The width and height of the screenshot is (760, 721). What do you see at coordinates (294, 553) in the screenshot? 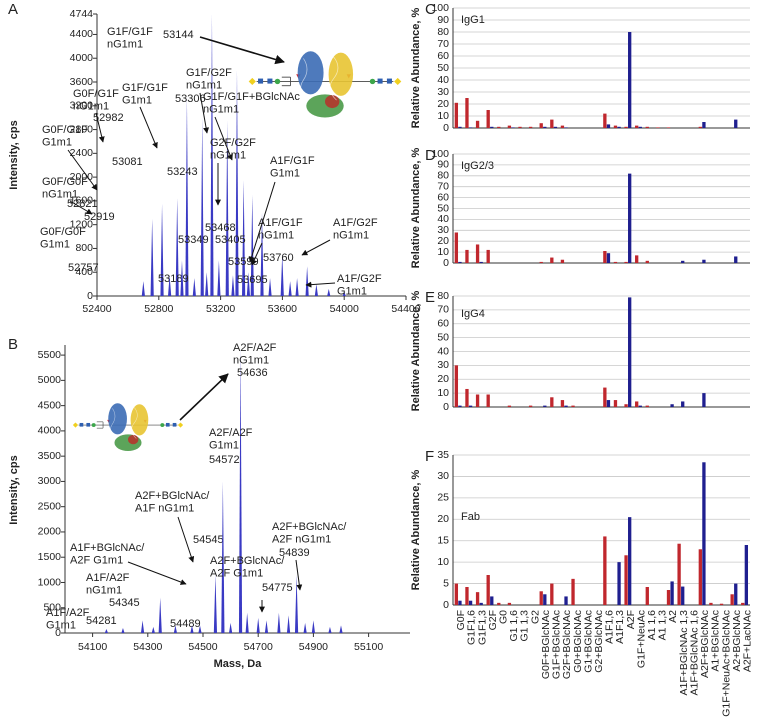
I see `peak-label: 54839` at bounding box center [294, 553].